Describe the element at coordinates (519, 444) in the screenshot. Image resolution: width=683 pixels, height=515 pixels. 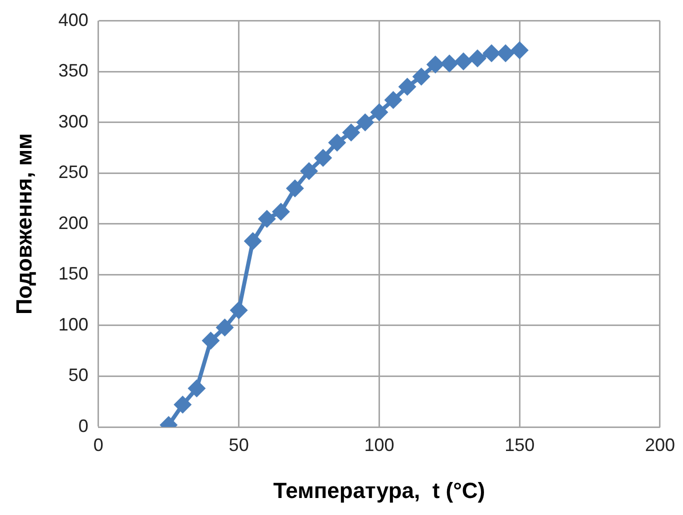
I see `x-tick-label: 150` at that location.